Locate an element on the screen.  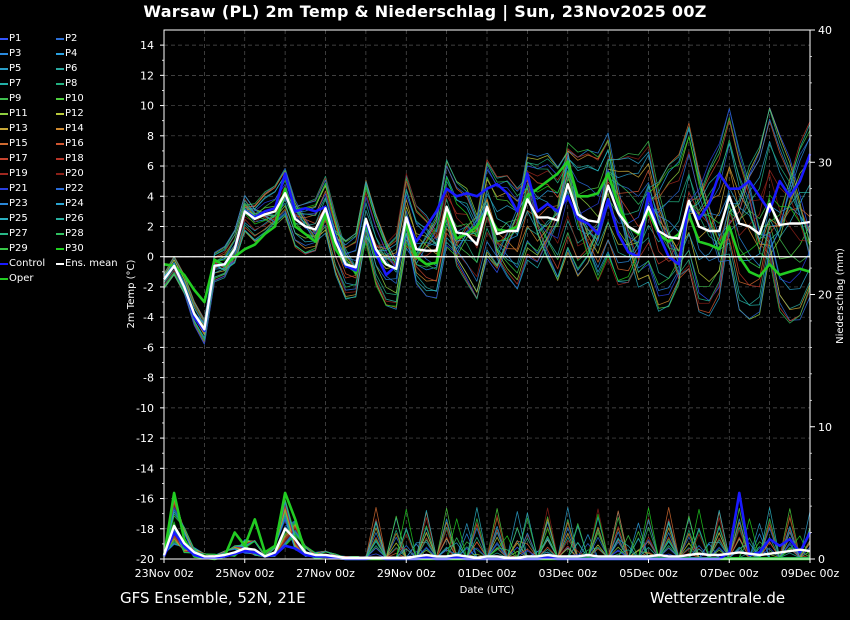
legend-label: P11 is located at coordinates (18, 113).